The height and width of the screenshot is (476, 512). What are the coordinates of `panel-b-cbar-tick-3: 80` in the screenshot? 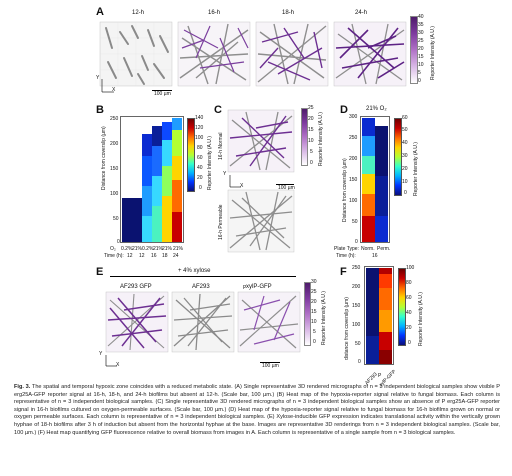 It's located at (200, 148).